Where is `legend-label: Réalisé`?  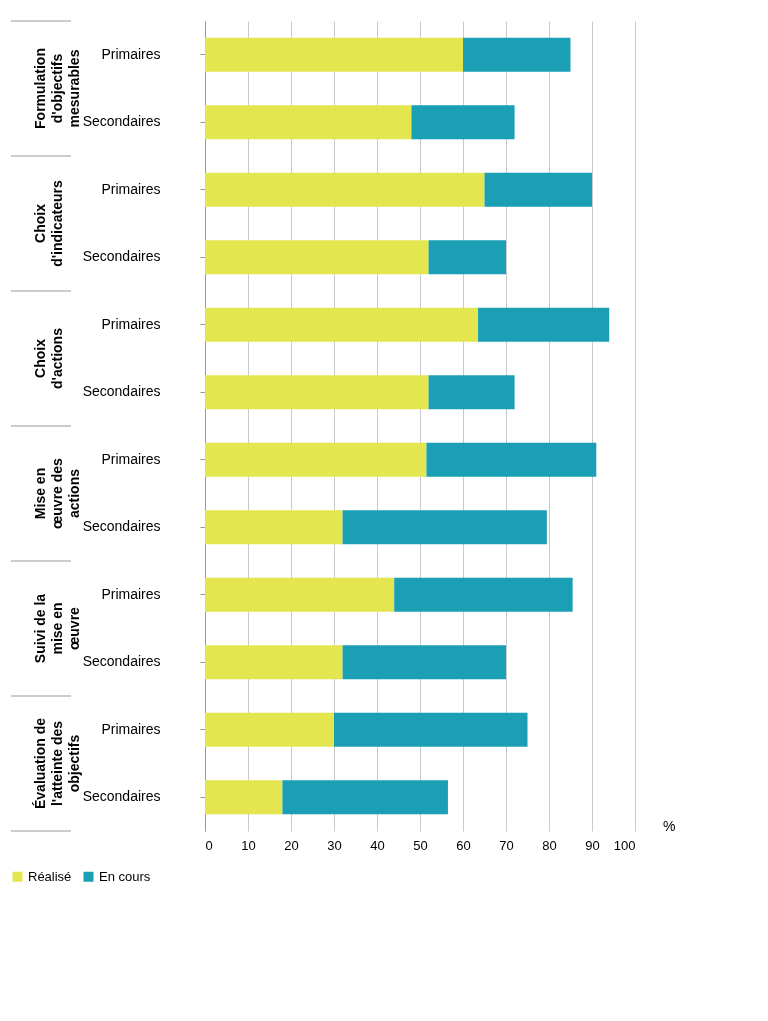 legend-label: Réalisé is located at coordinates (50, 876).